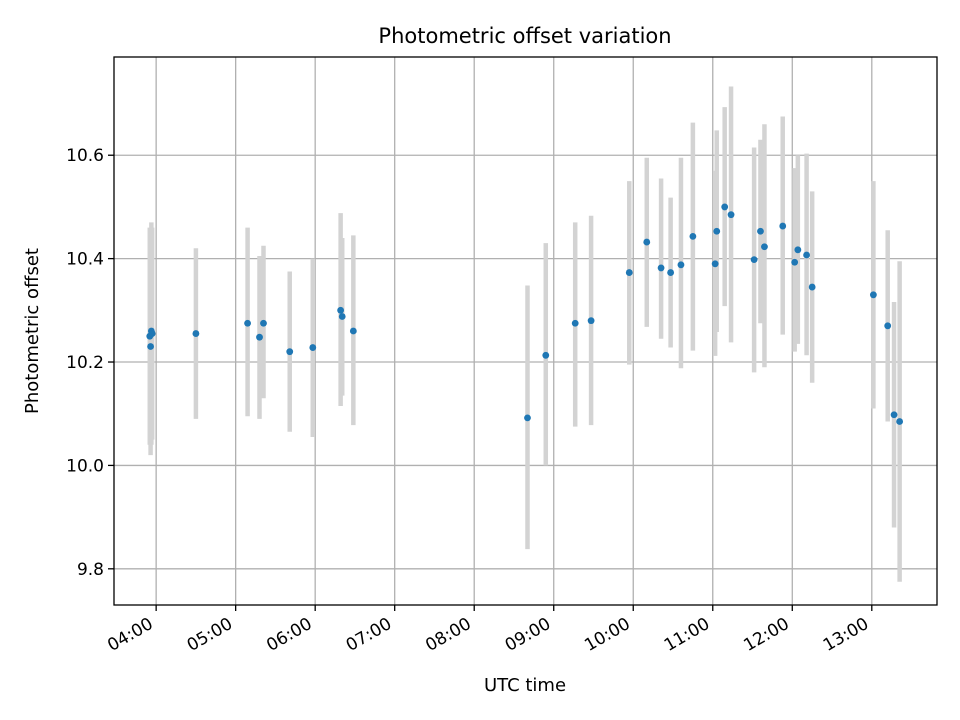 The width and height of the screenshot is (960, 720). What do you see at coordinates (846, 635) in the screenshot?
I see `x-tick-label: 13:00` at bounding box center [846, 635].